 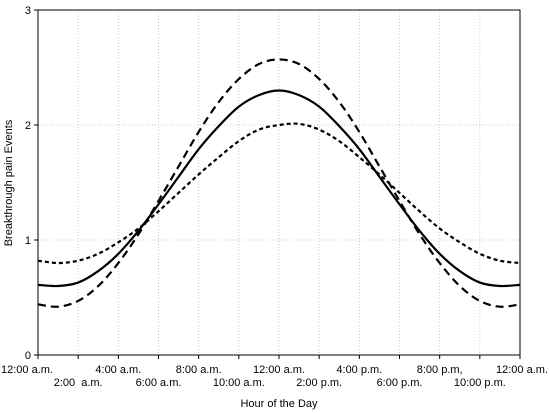 I want to click on y-tick-label: 3, so click(x=28, y=11).